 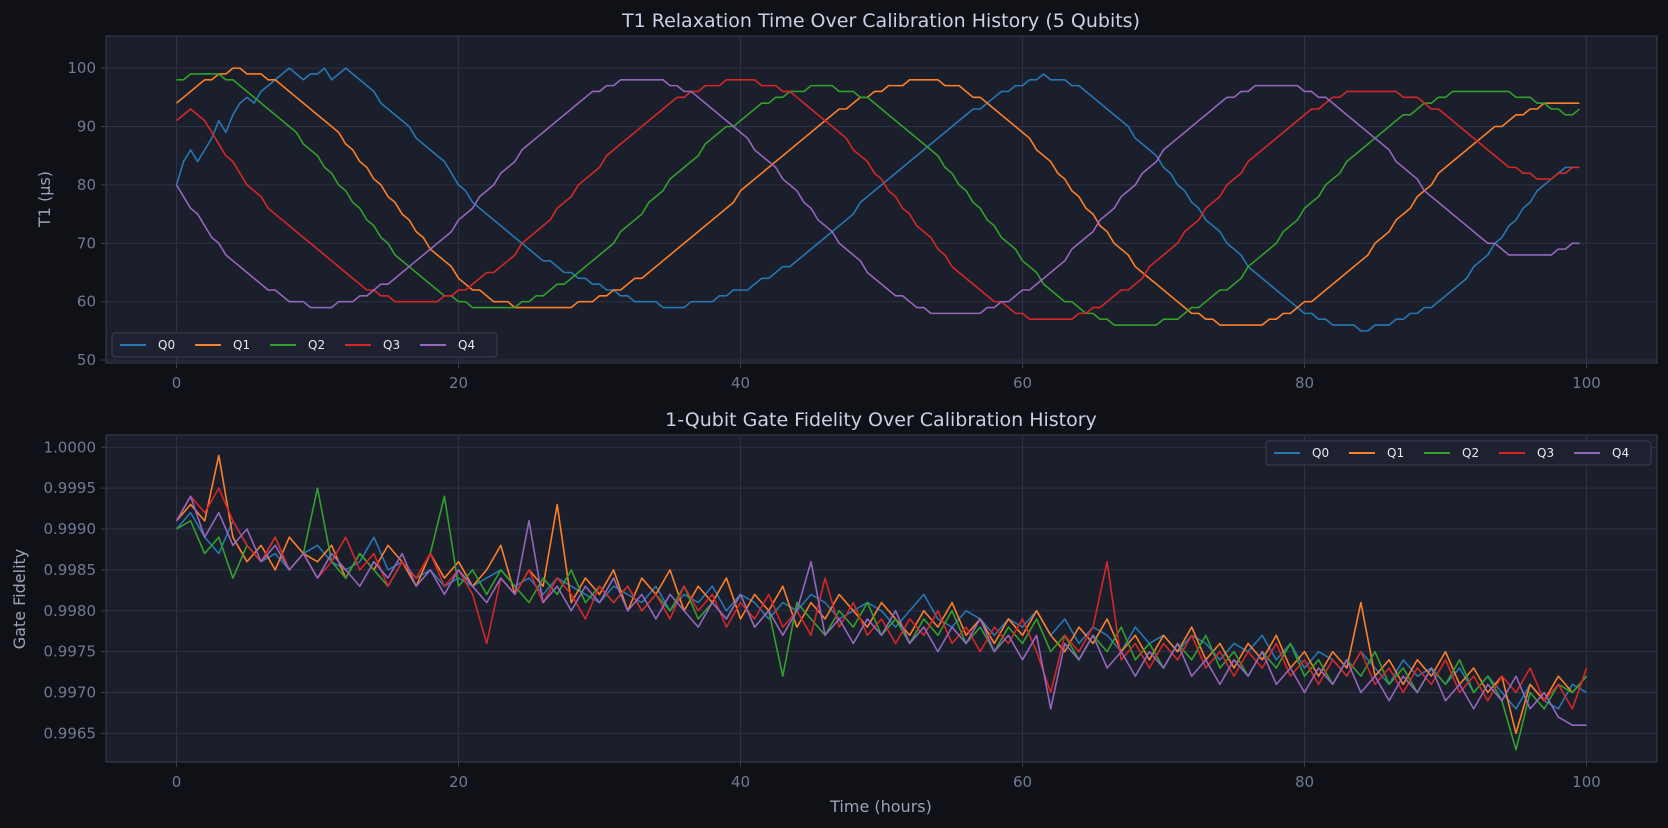 I want to click on t1-legend-label-q0: Q0, so click(x=166, y=345).